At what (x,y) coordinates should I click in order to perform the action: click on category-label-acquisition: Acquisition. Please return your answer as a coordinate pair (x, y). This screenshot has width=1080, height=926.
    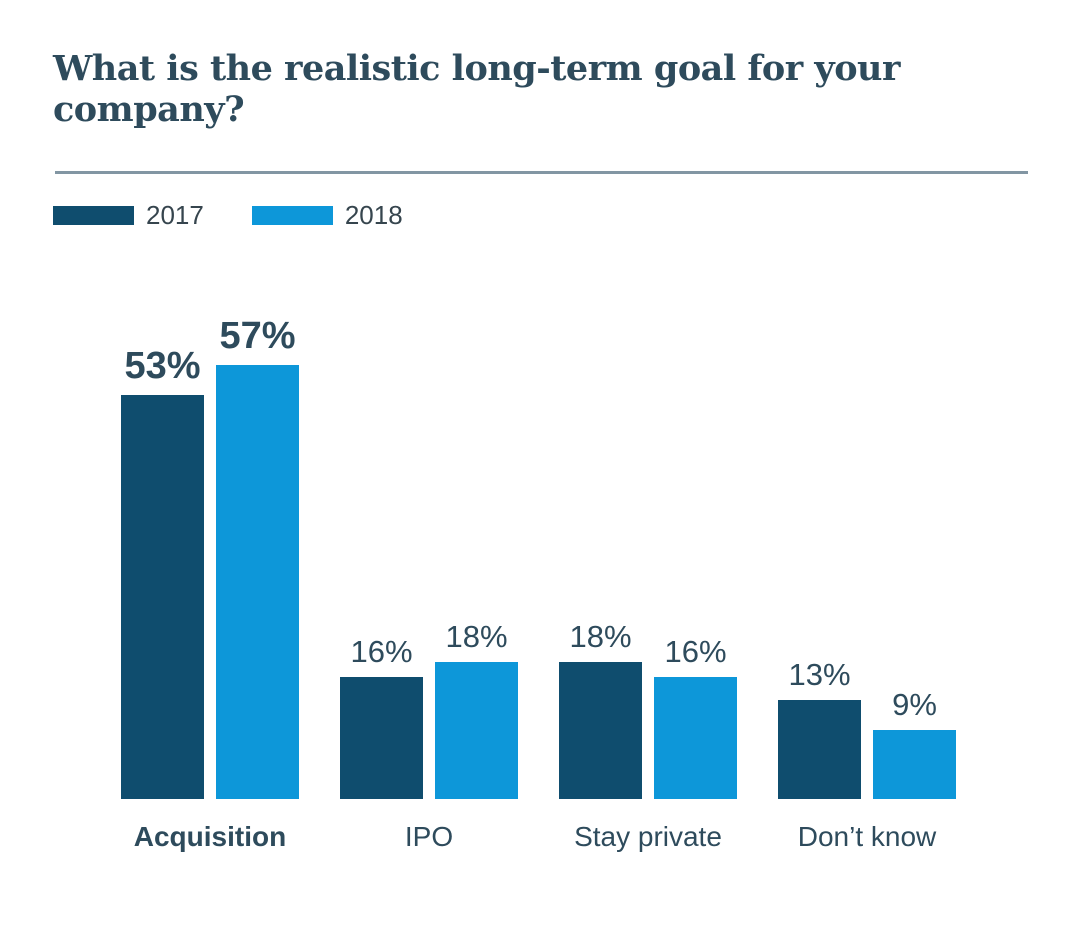
    Looking at the image, I should click on (210, 836).